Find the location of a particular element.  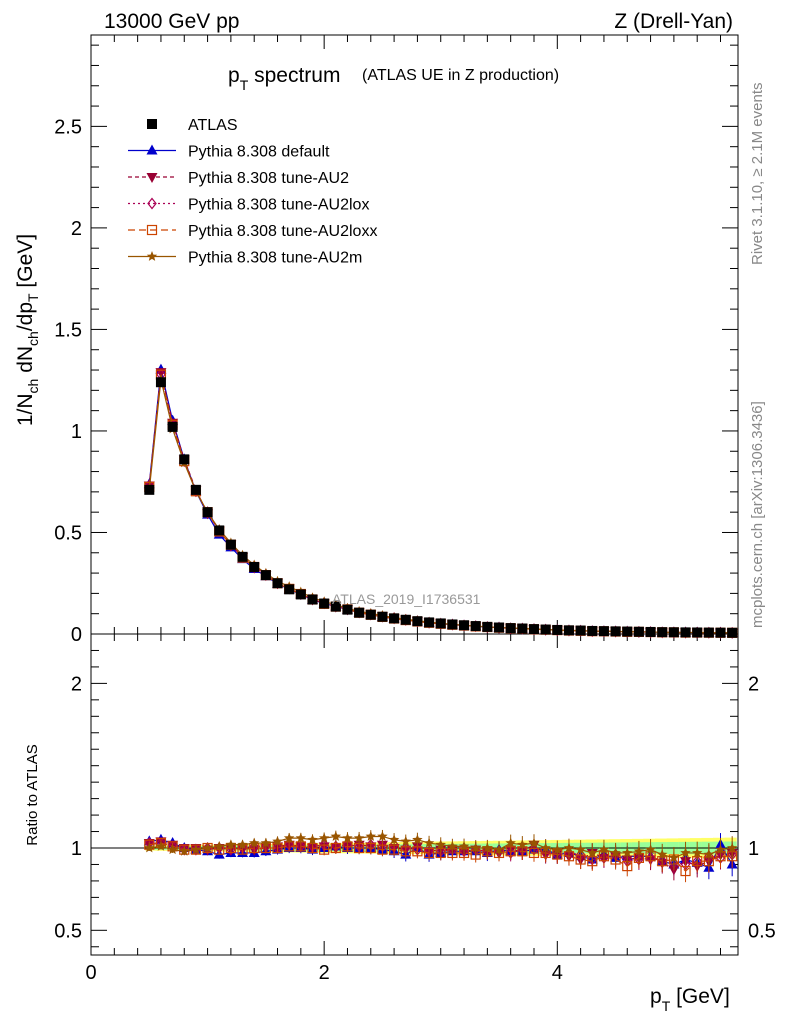

legend-entry-AU2m: Pythia 8.308 tune-AU2m is located at coordinates (275, 258).